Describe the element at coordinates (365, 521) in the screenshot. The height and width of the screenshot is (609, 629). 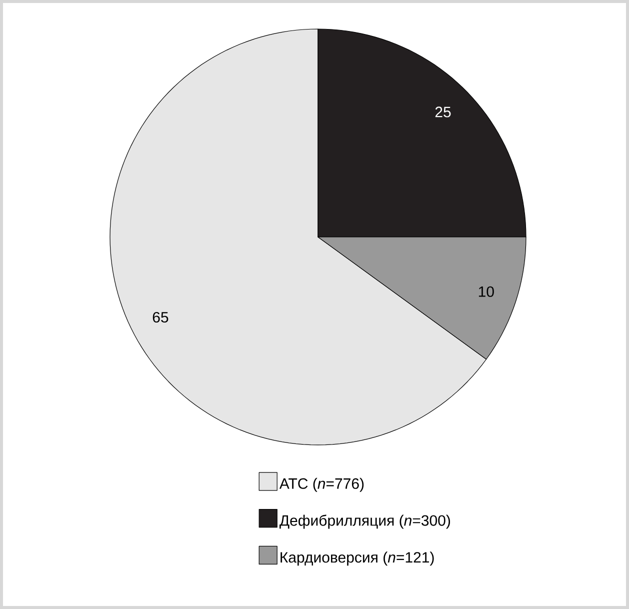
I see `legend-label: Дефибрилляция (n=300)` at that location.